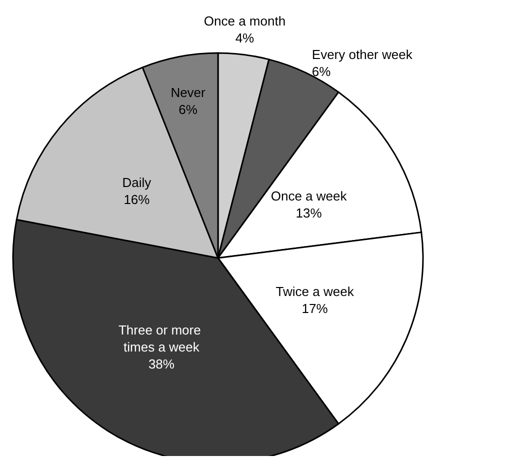  What do you see at coordinates (161, 364) in the screenshot?
I see `data-label: 38%` at bounding box center [161, 364].